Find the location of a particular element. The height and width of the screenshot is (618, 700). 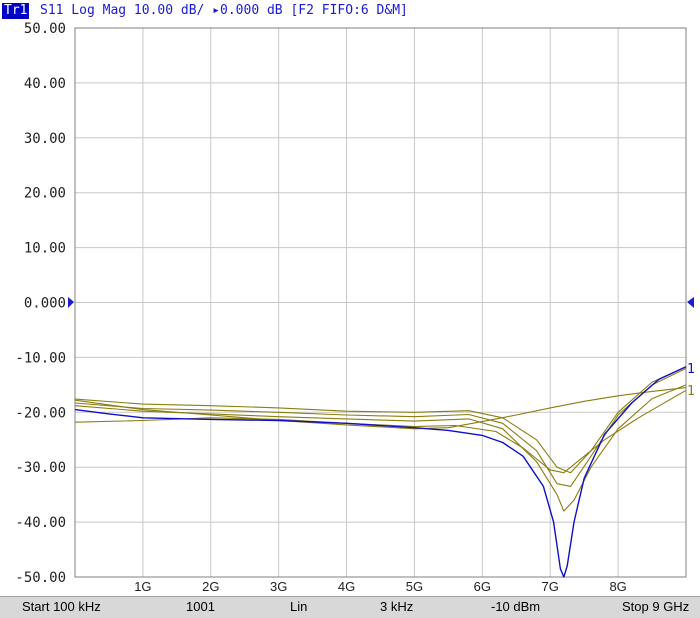

y-tick-label: -30.00 is located at coordinates (40, 468).